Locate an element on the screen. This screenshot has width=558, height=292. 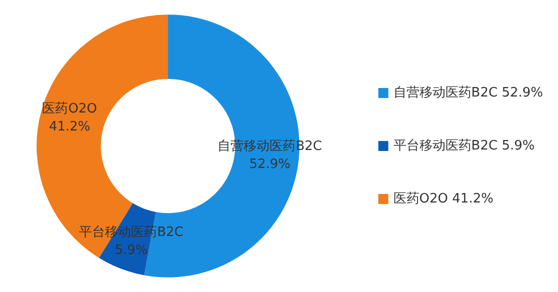
legend-label: 医药O2O is located at coordinates (420, 199).